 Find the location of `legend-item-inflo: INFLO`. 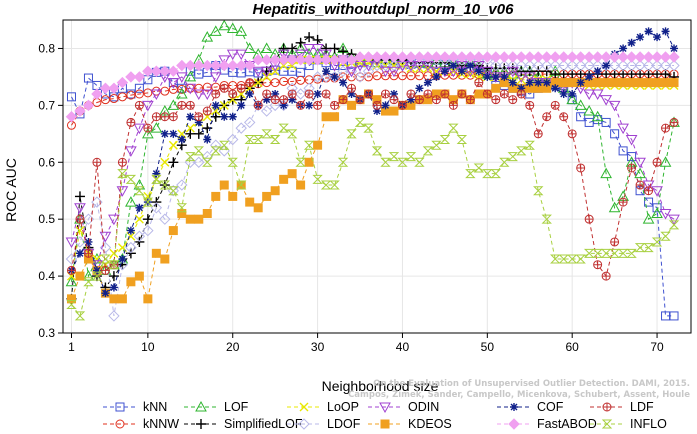

legend-item-inflo: INFLO is located at coordinates (628, 424).